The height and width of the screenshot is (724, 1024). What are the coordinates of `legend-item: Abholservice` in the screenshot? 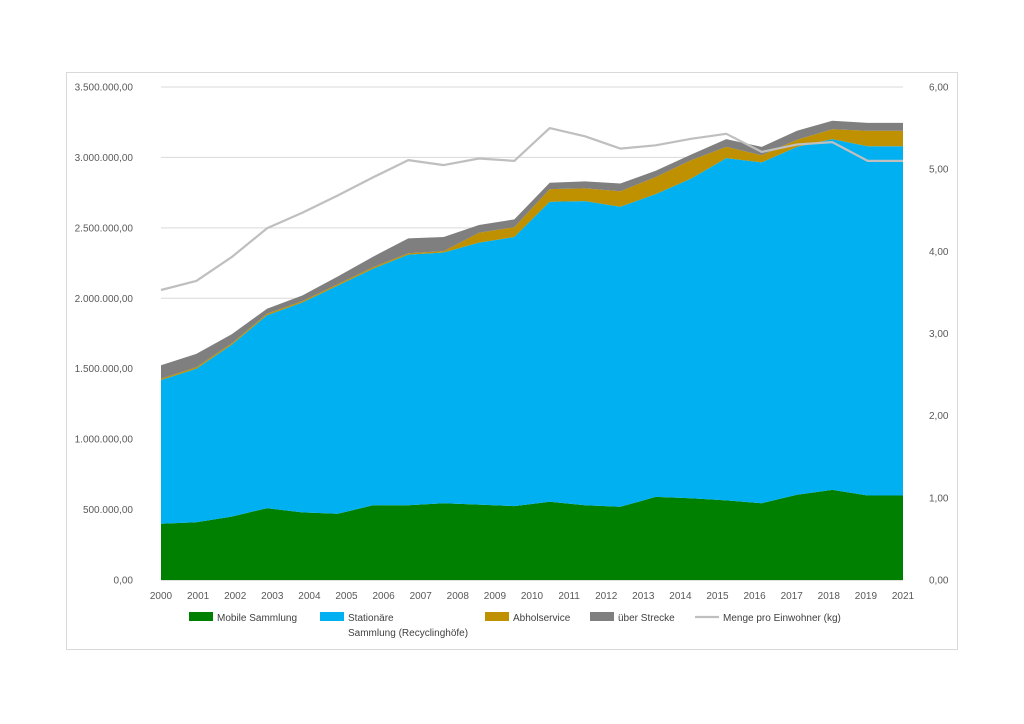 It's located at (528, 618).